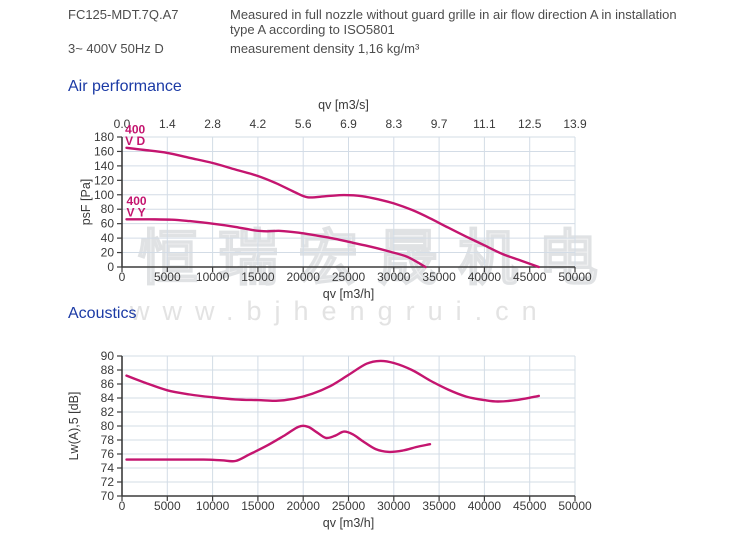 Image resolution: width=750 pixels, height=538 pixels. Describe the element at coordinates (108, 238) in the screenshot. I see `svg-text: 40` at that location.